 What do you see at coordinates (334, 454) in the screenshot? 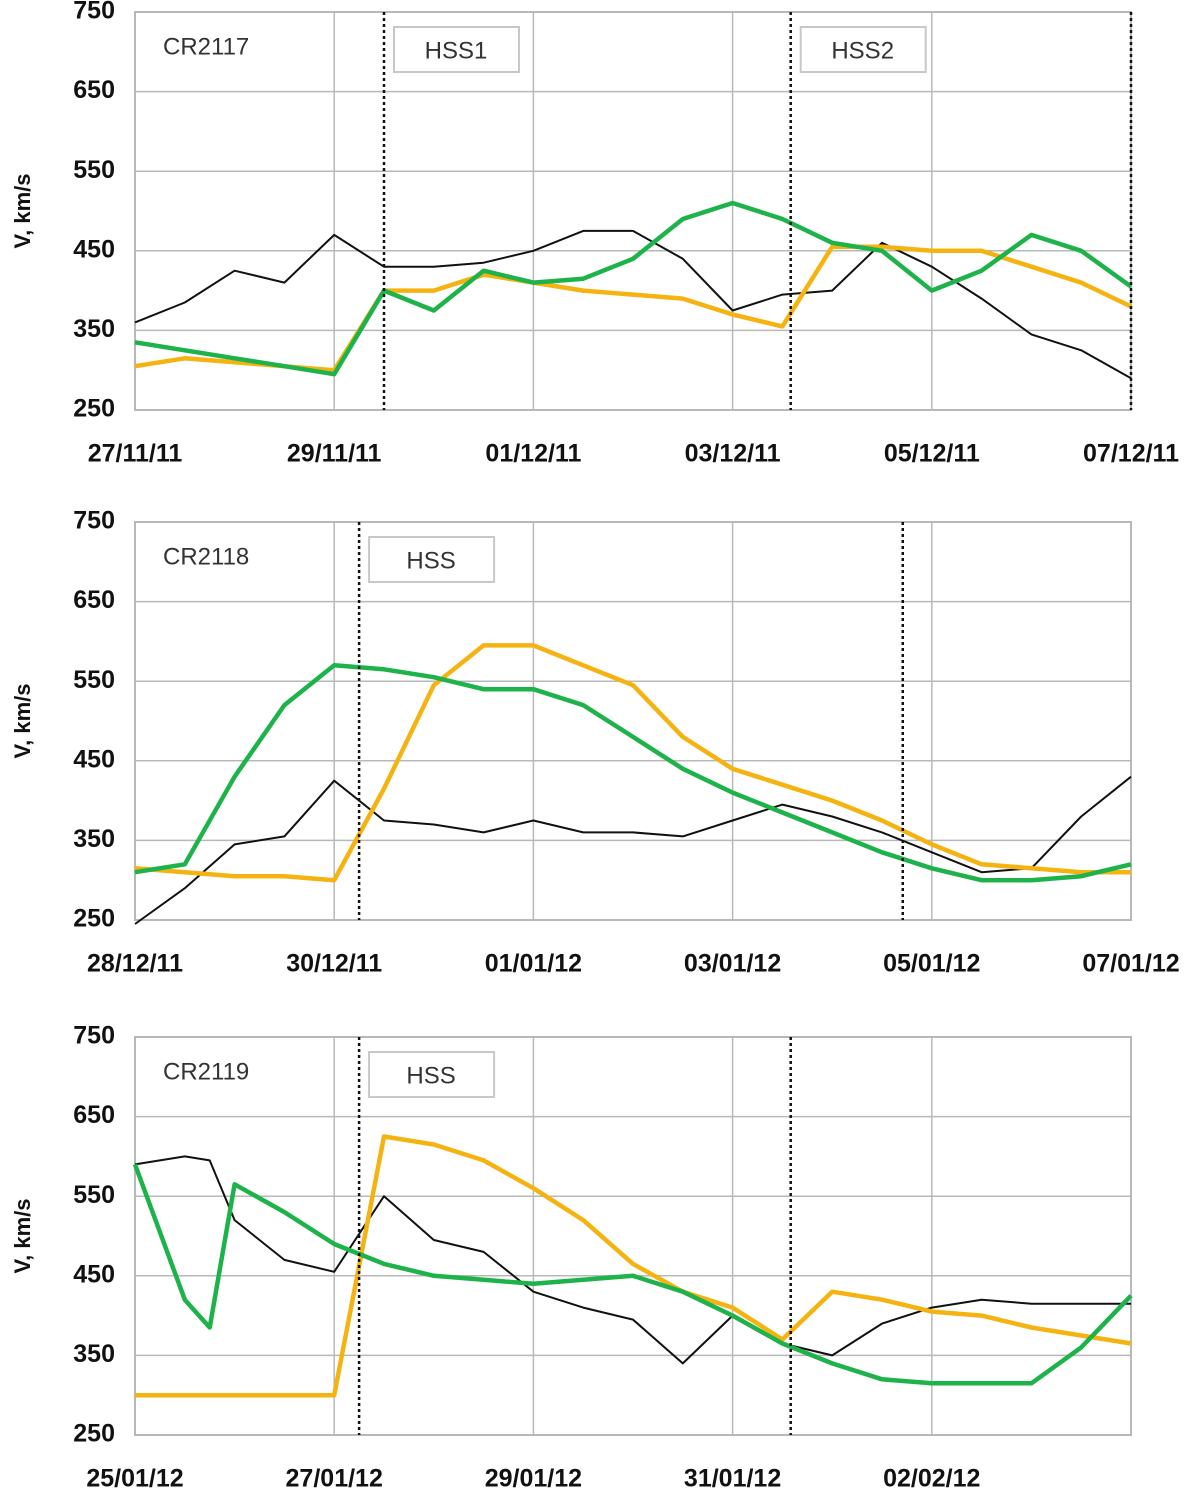
I see `x-tick-label: 29/11/11` at bounding box center [334, 454].